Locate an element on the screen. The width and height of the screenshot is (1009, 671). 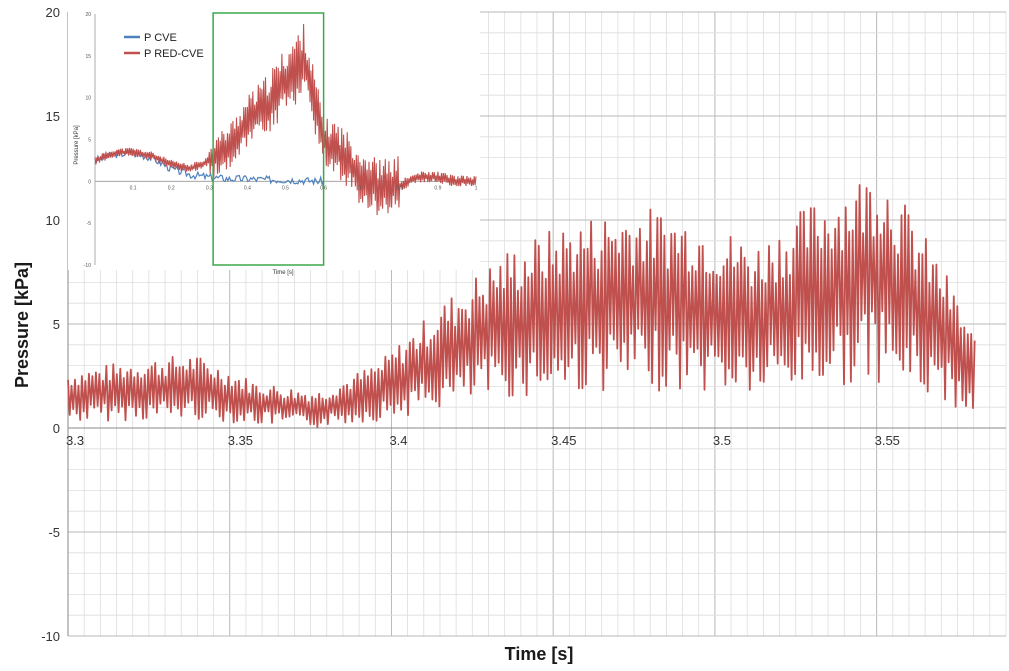
inset-x-tick-label: 0.7 is located at coordinates (361, 188).